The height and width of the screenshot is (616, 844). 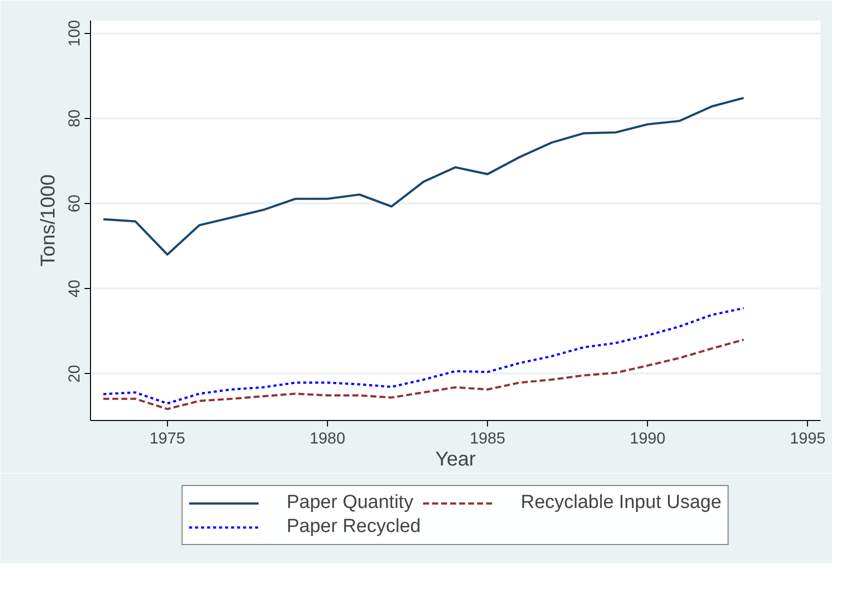 What do you see at coordinates (350, 503) in the screenshot?
I see `legend-label: Paper Quantity` at bounding box center [350, 503].